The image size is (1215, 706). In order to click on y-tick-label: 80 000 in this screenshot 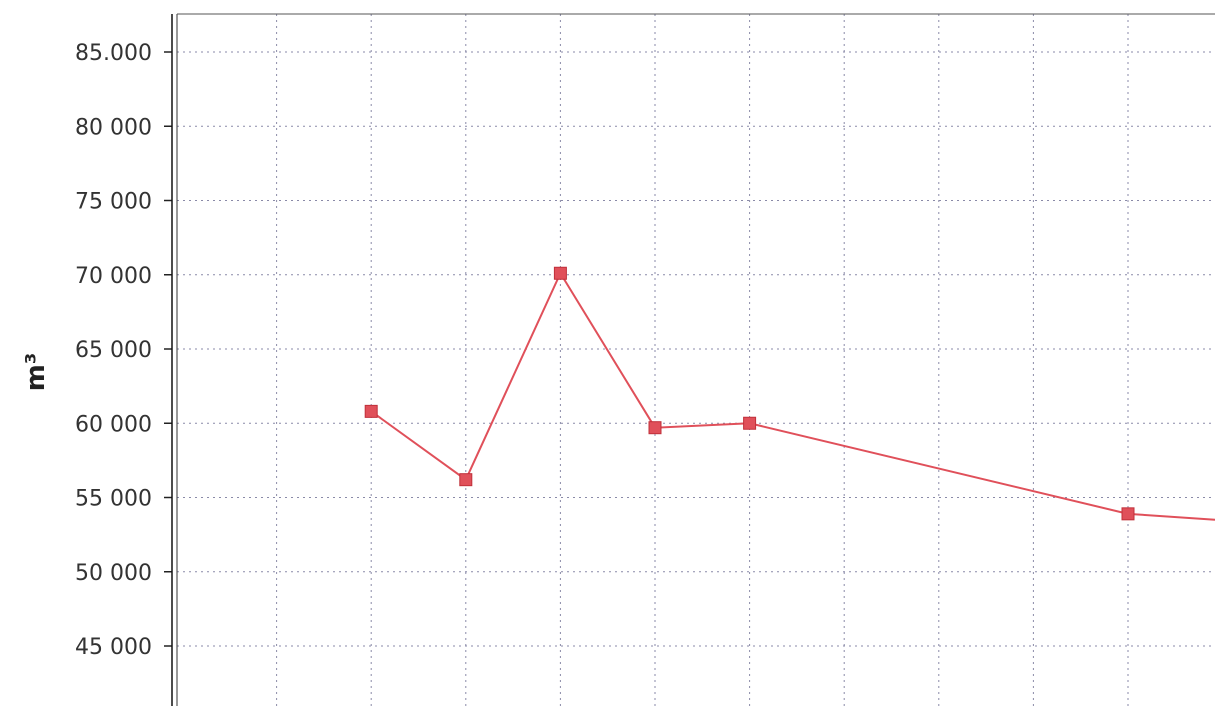, I will do `click(113, 127)`.